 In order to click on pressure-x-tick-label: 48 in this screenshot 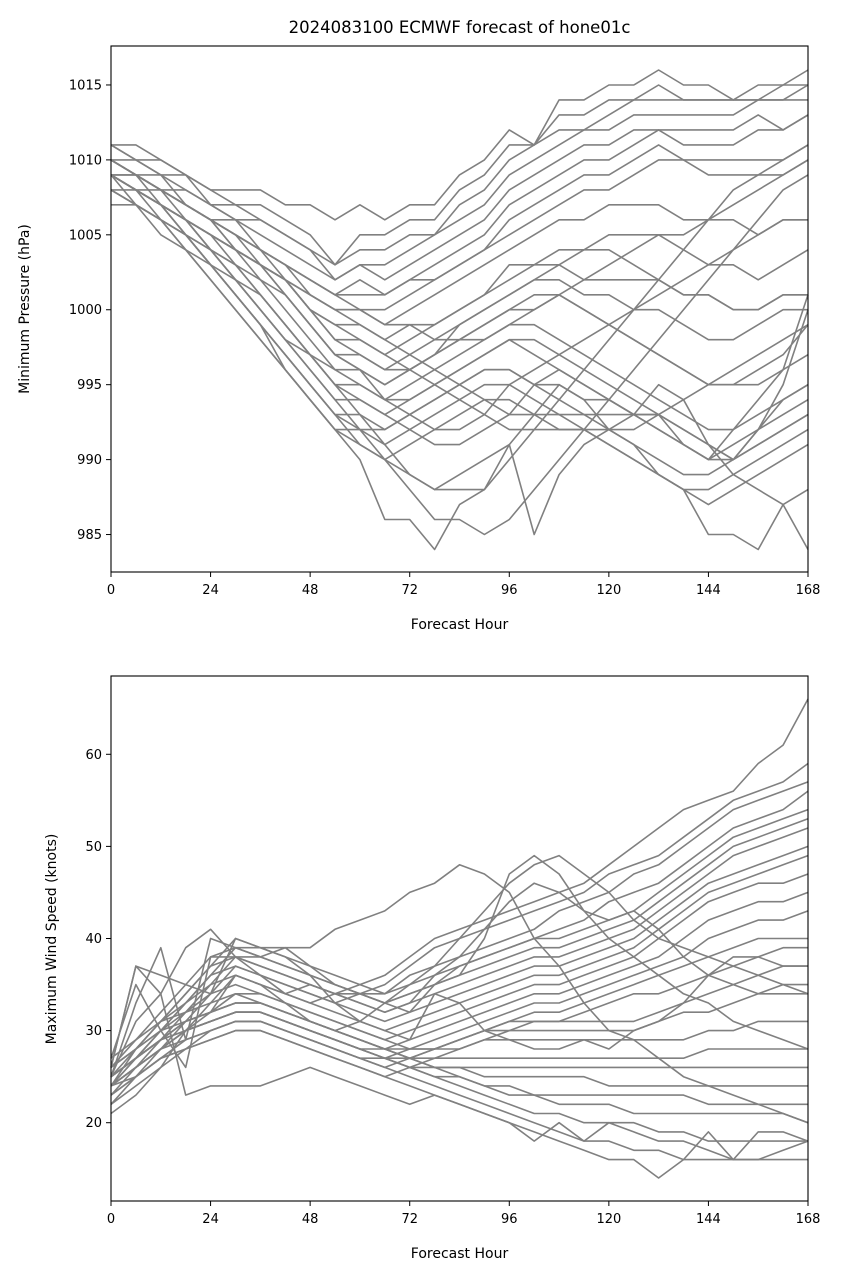, I will do `click(310, 590)`.